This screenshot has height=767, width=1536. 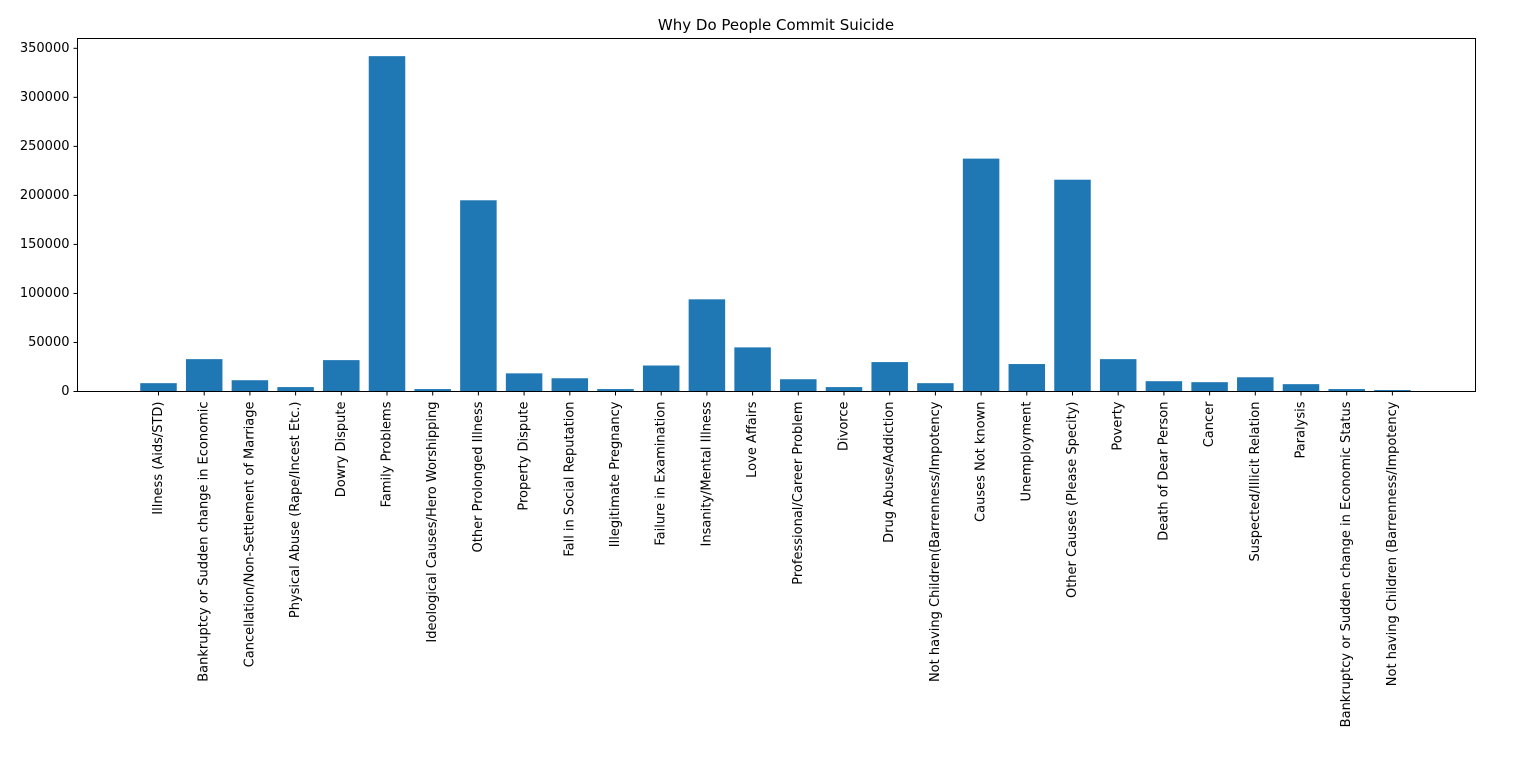 I want to click on x-tick-label: Family Problems, so click(x=387, y=454).